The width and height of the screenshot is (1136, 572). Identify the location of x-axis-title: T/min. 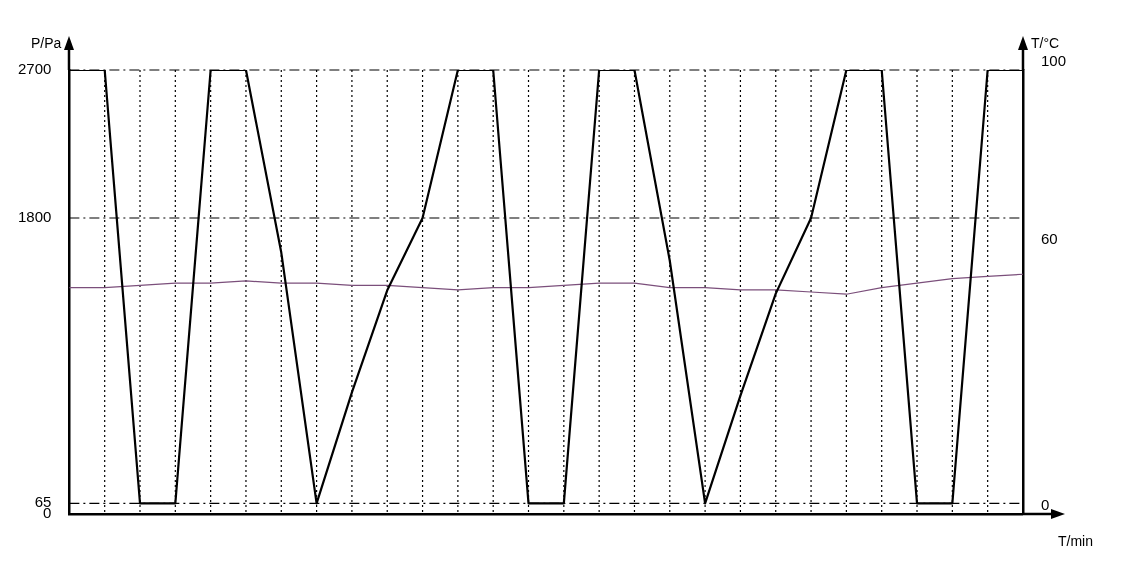
(1075, 540).